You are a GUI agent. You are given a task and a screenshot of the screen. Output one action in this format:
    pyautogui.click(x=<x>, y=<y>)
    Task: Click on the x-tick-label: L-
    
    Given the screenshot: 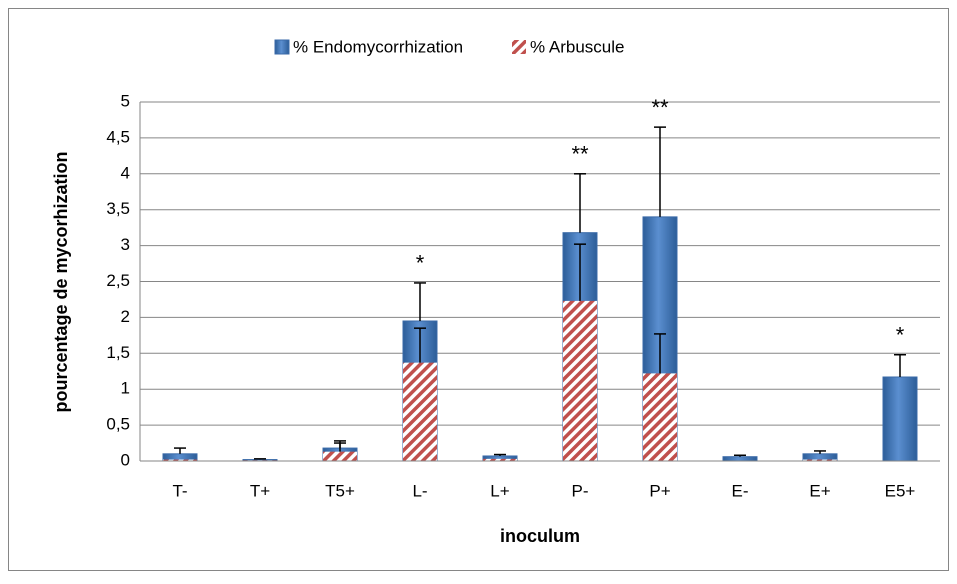 What is the action you would take?
    pyautogui.click(x=419, y=490)
    